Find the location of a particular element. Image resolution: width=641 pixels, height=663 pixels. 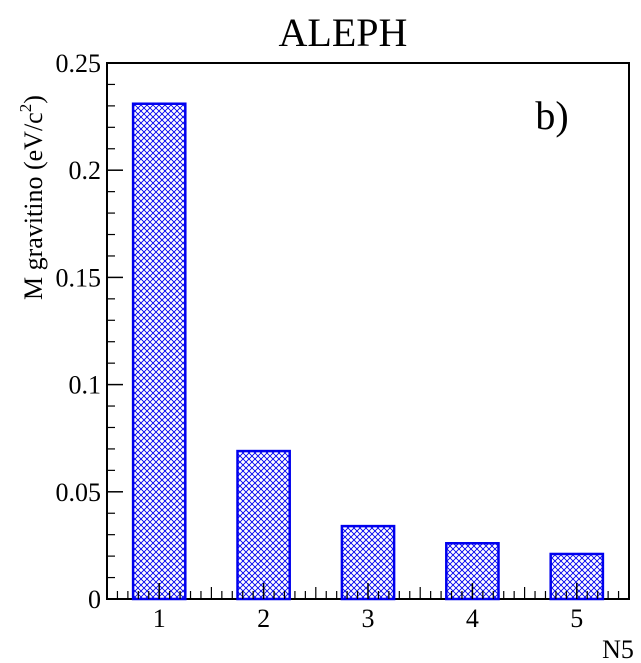

y-axis-label: M gravitino (eV/c2) is located at coordinates (32, 197).